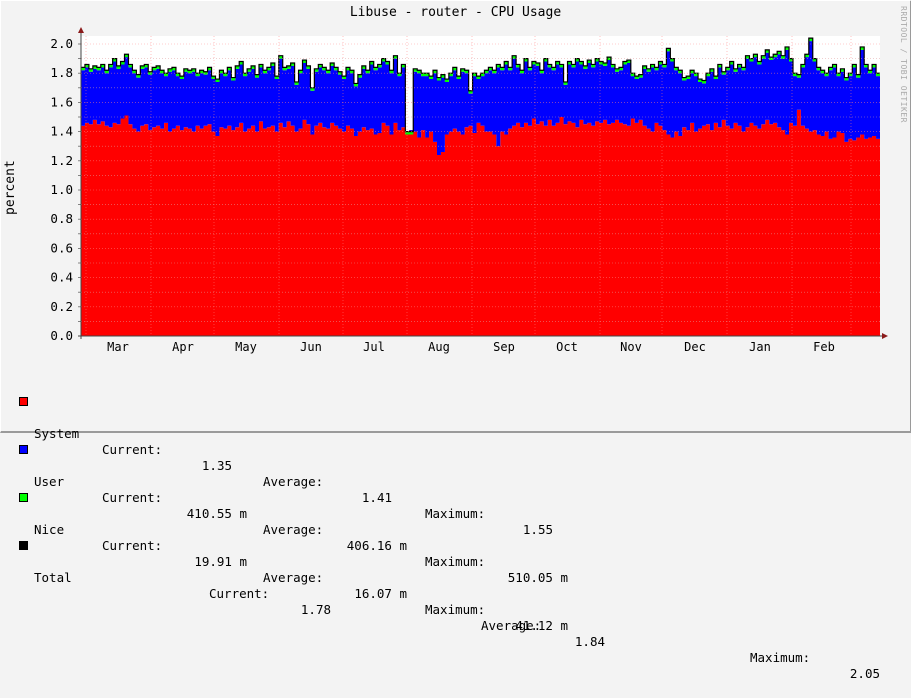 The height and width of the screenshot is (698, 911). I want to click on y-tick-label: 0.2, so click(61, 306).